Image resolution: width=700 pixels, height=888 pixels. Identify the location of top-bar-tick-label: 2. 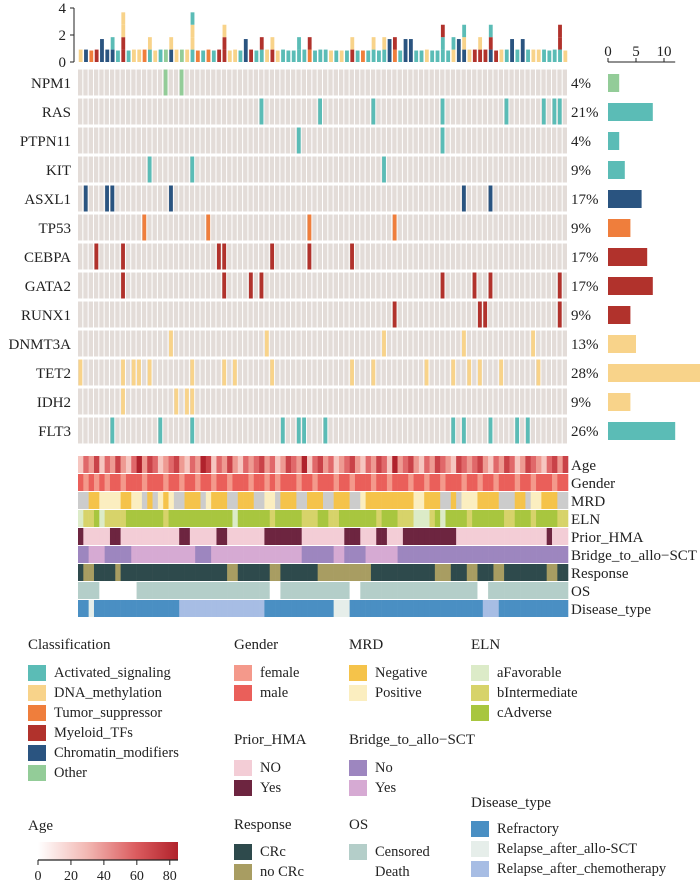
(63, 36).